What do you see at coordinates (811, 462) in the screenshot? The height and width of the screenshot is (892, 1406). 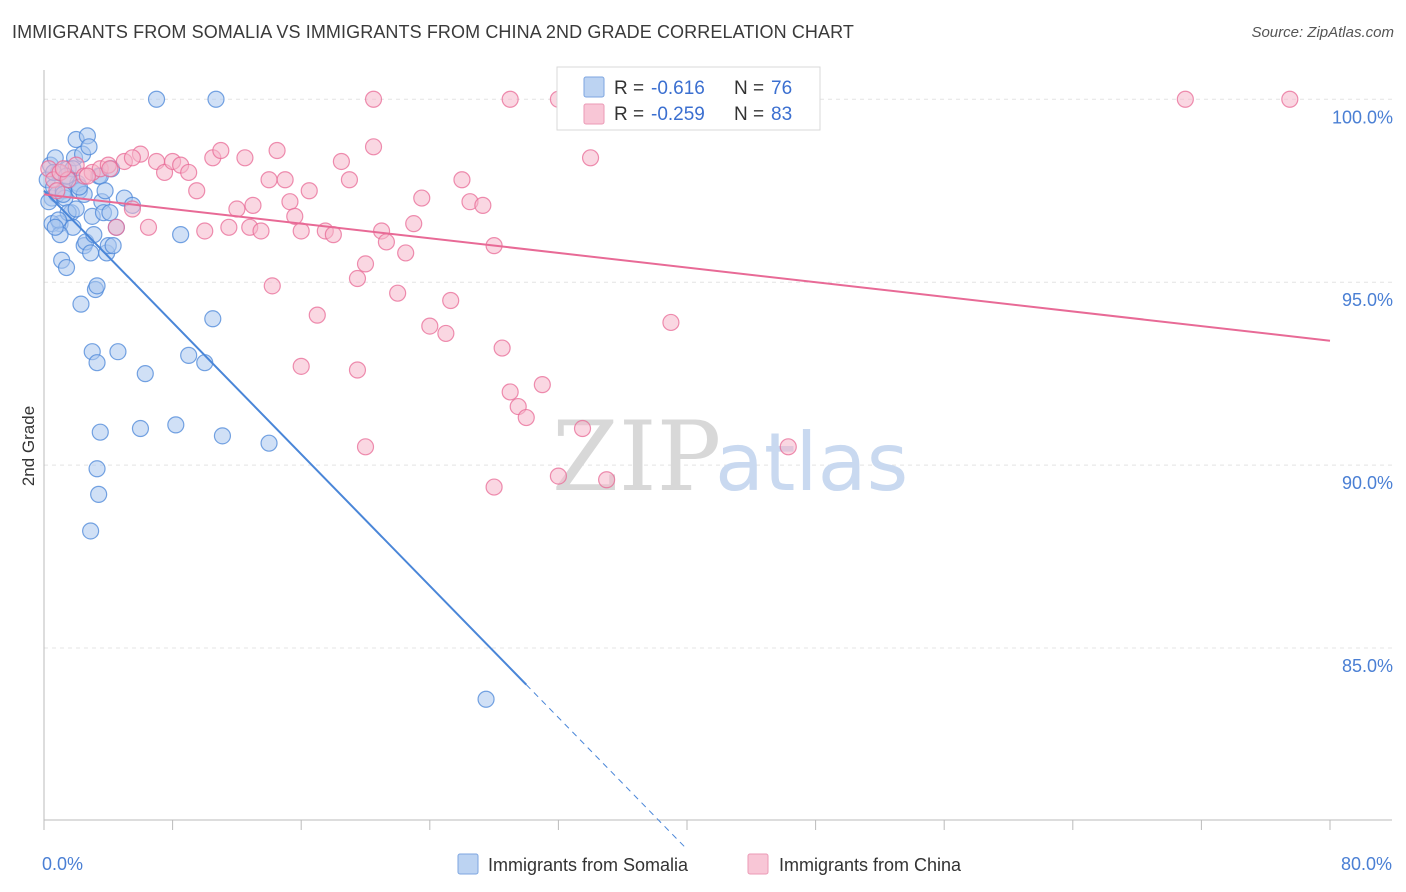 I see `watermark-atlas: atlas` at bounding box center [811, 462].